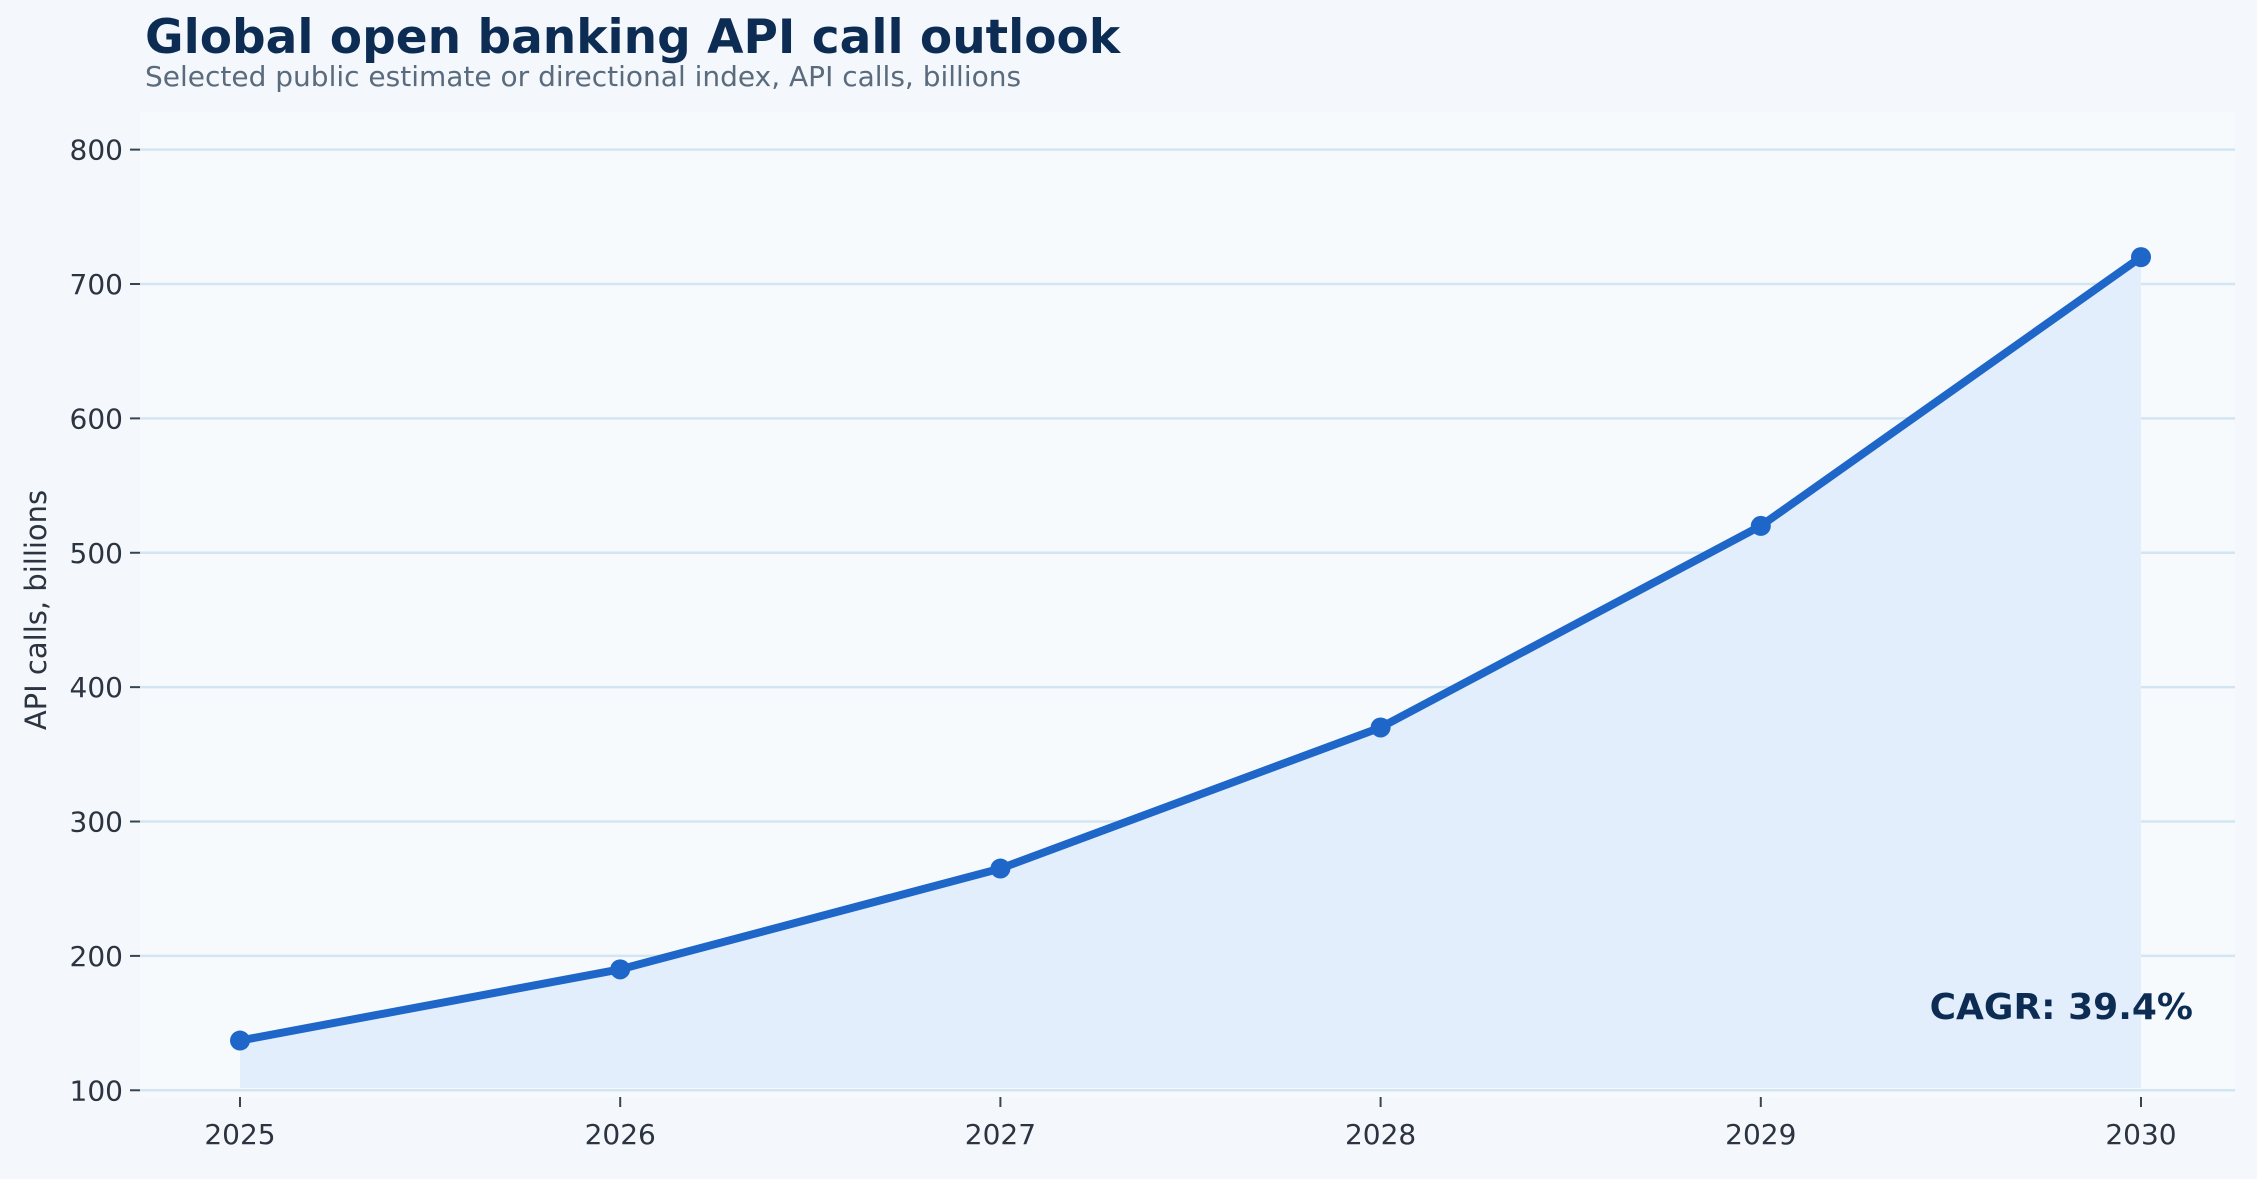 This screenshot has height=1179, width=2257. What do you see at coordinates (1380, 1134) in the screenshot?
I see `x-tick-label: 2028` at bounding box center [1380, 1134].